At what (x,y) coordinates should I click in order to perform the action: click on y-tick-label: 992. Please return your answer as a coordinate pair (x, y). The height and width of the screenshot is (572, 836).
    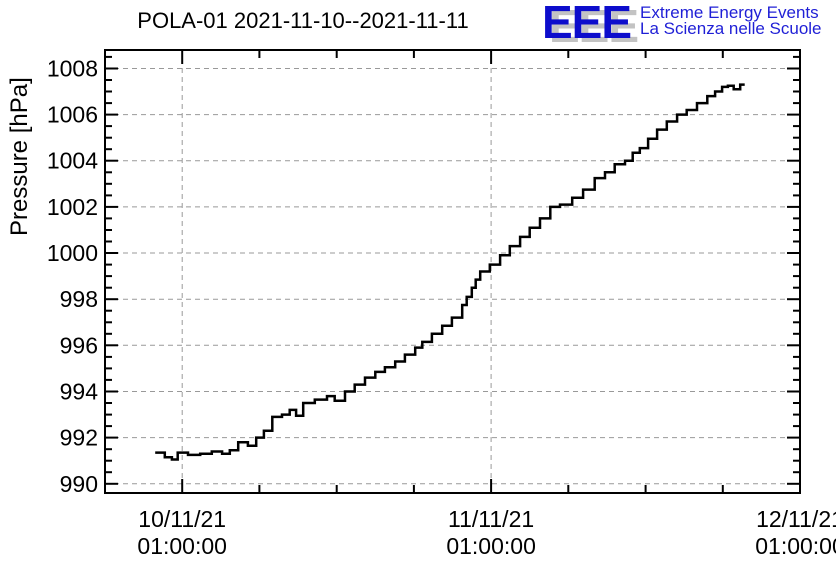
    Looking at the image, I should click on (79, 438).